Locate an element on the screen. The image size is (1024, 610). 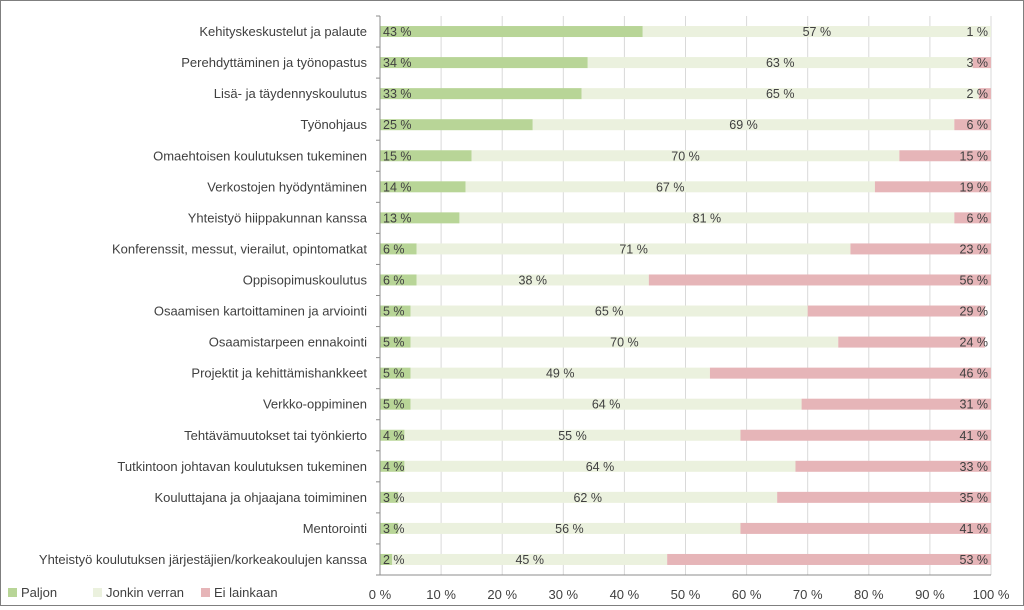
data-label-ei-lainkaan: 6 % is located at coordinates (977, 125).